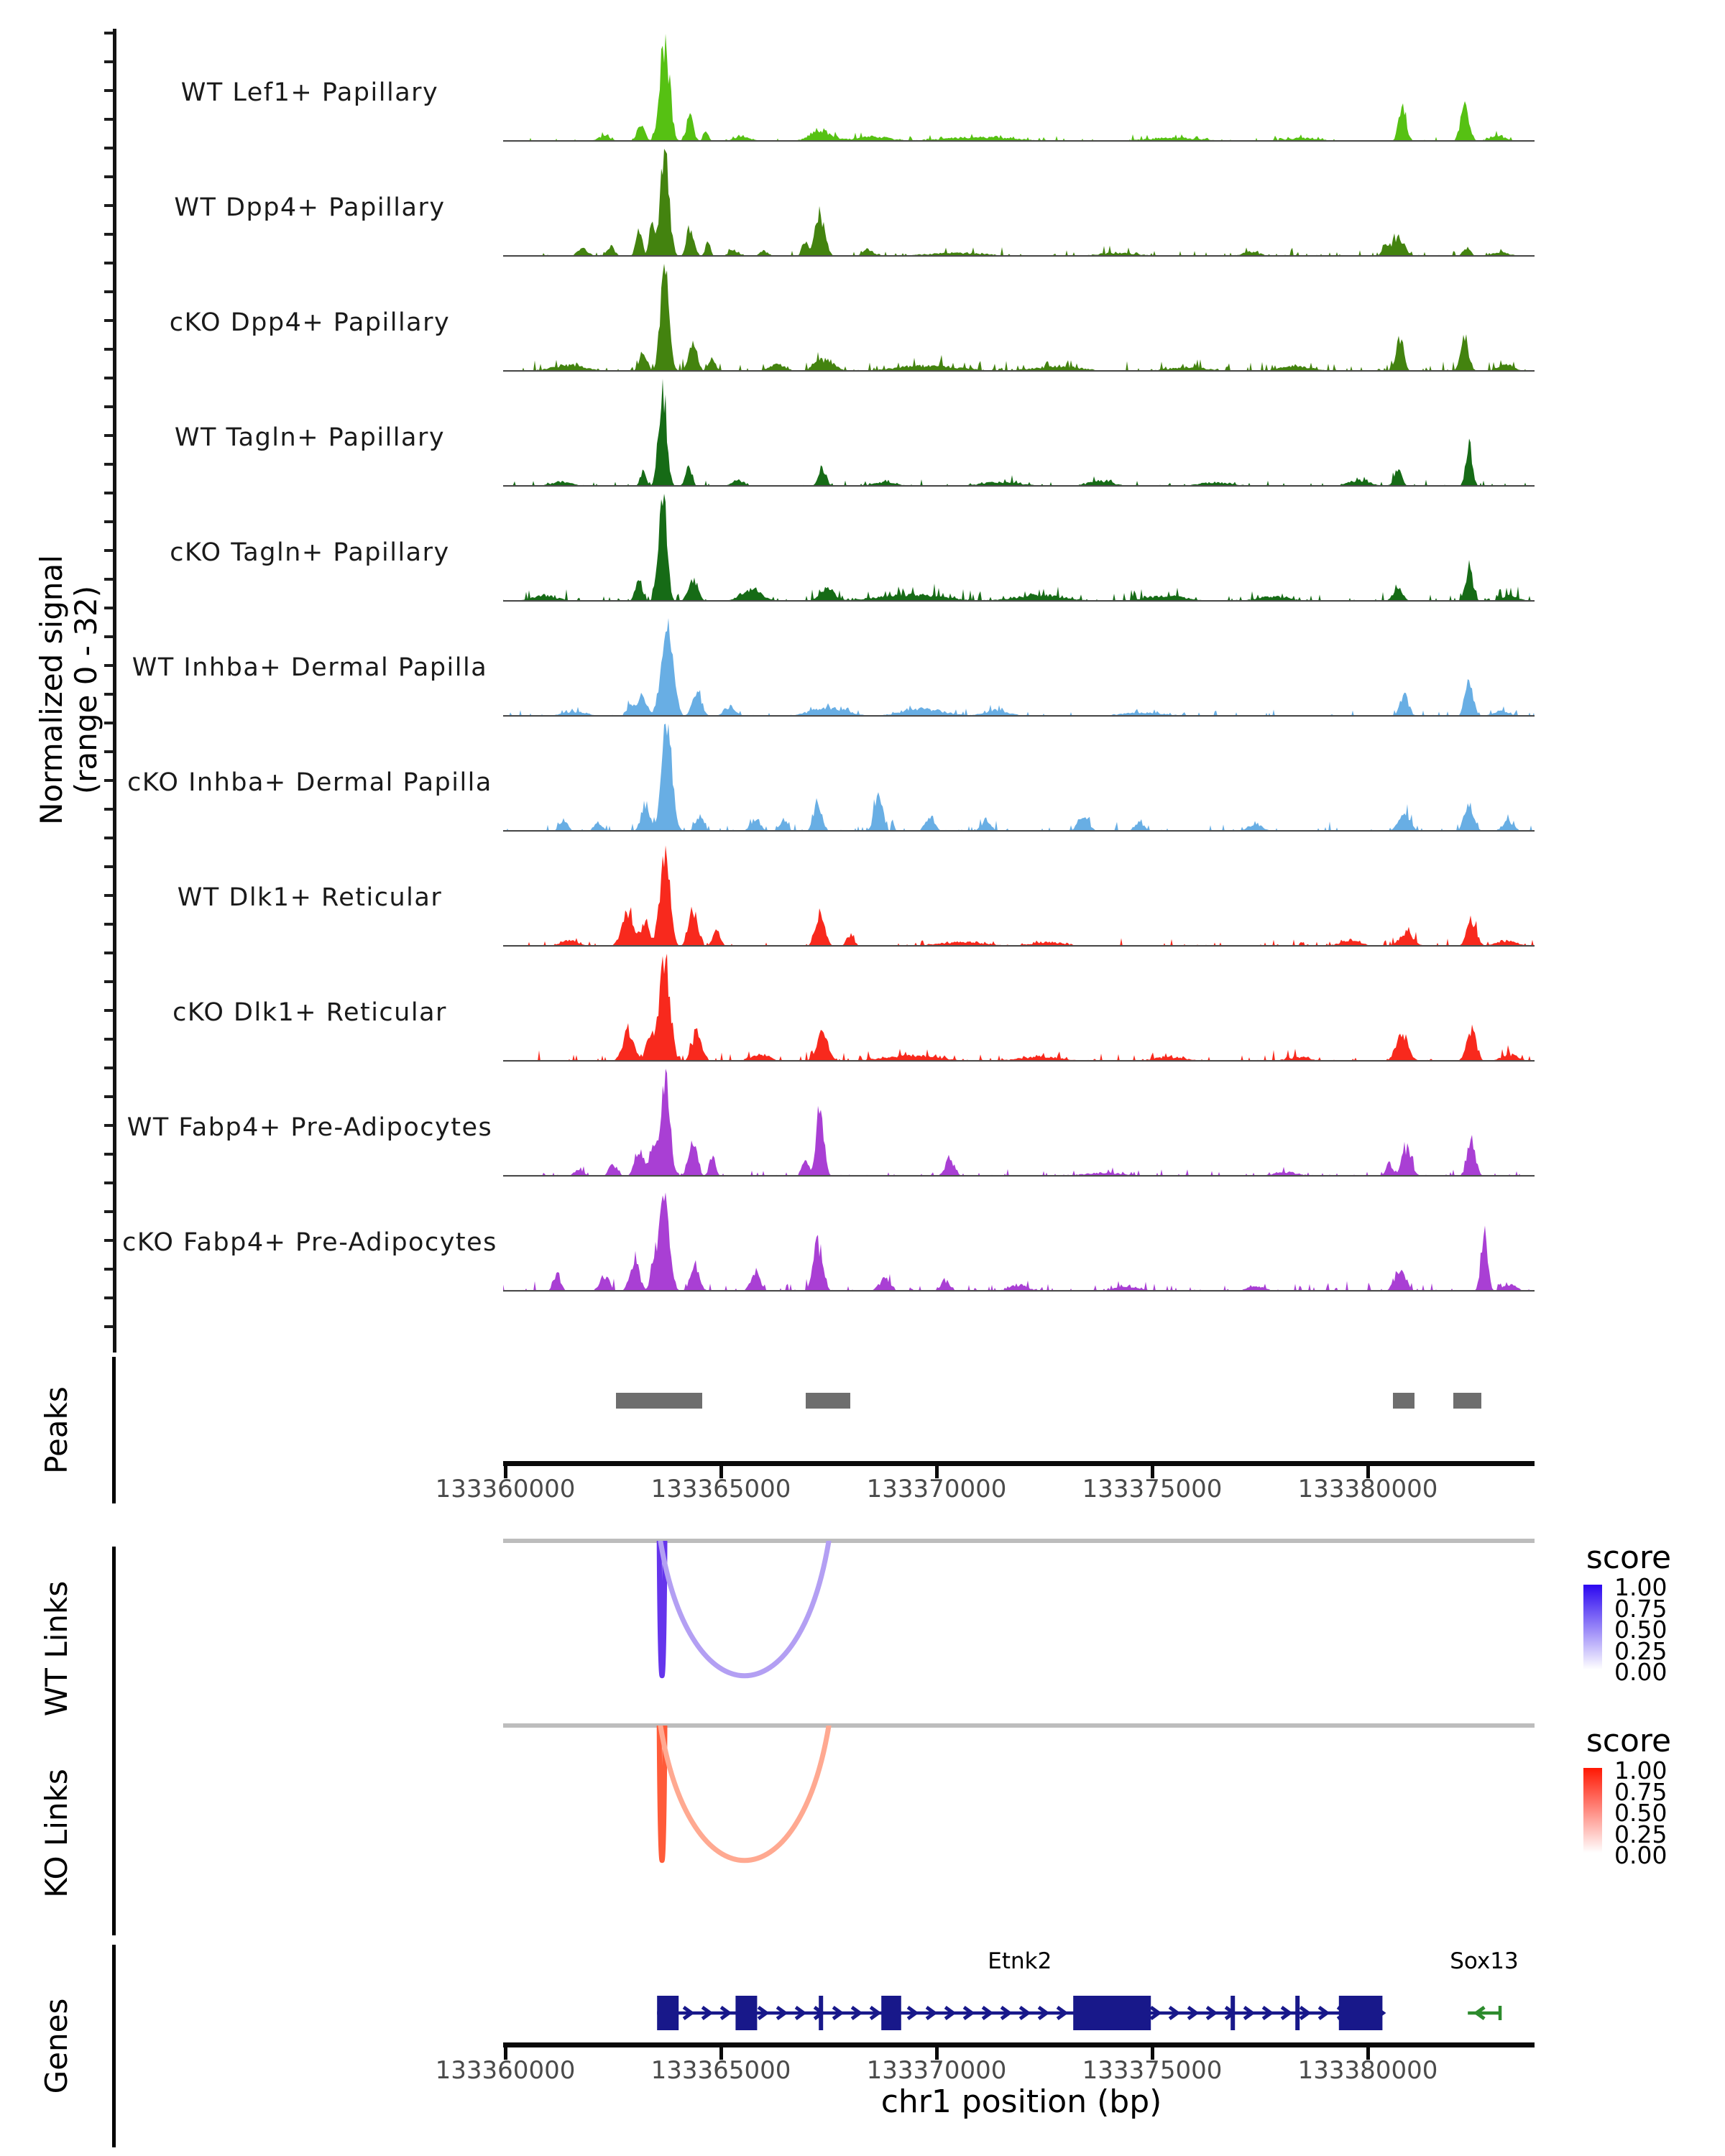 The height and width of the screenshot is (2156, 1725). Describe the element at coordinates (108, 690) in the screenshot. I see `signal-axis-tick-marks` at that location.